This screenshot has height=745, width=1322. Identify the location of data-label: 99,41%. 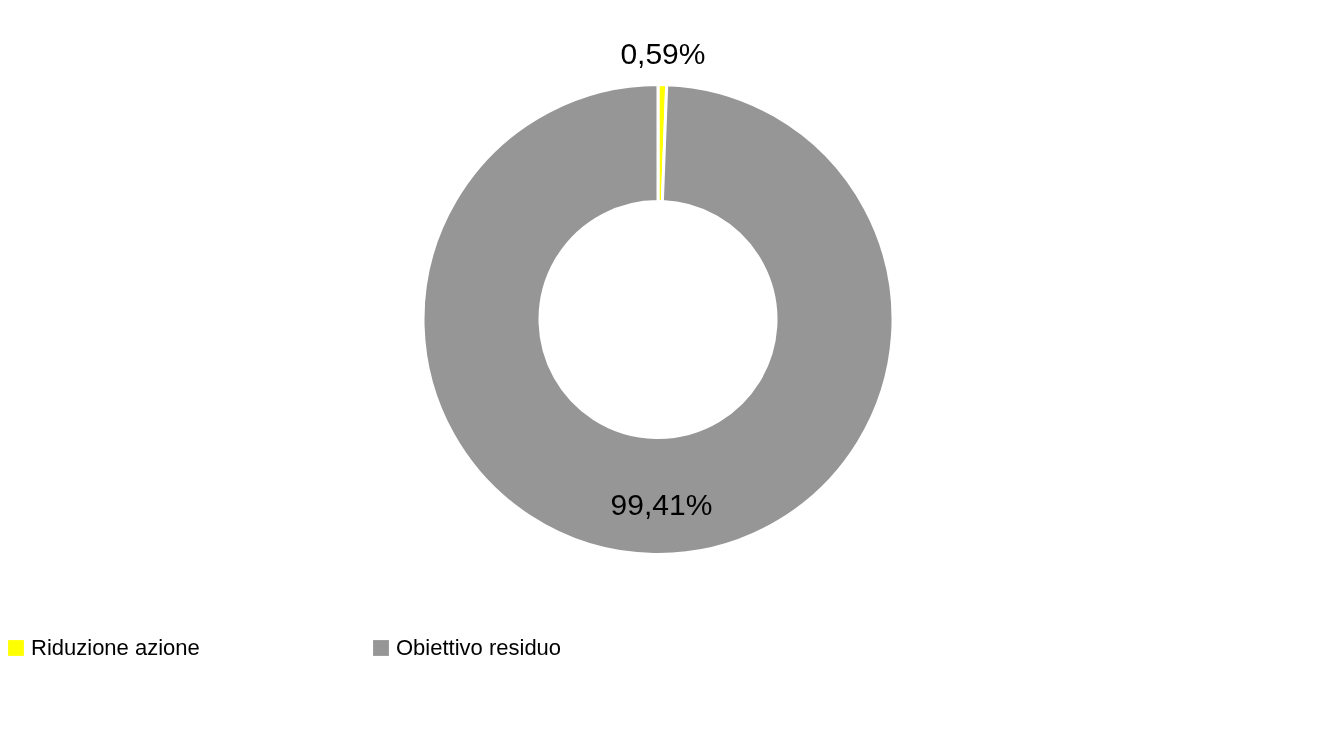
(661, 504).